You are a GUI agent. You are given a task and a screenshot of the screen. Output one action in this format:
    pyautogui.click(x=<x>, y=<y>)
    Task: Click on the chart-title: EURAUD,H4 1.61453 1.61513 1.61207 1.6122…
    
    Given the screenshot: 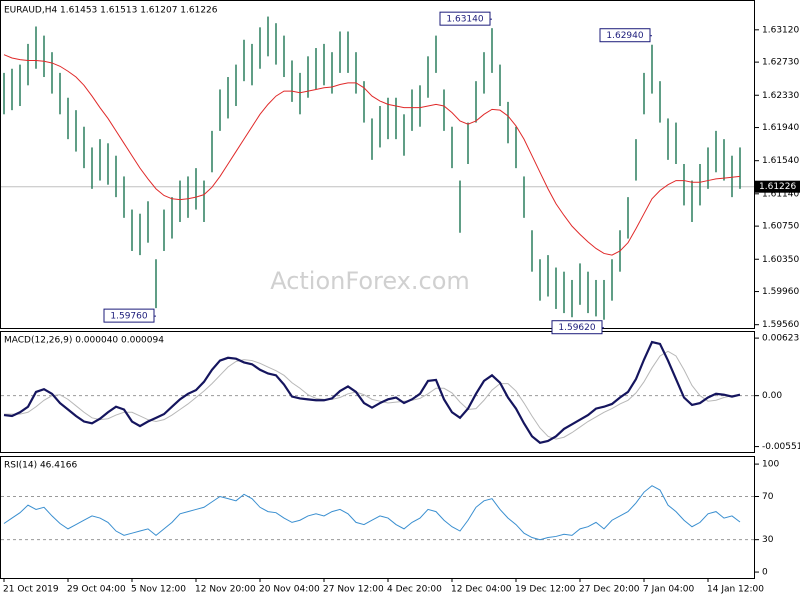 What is the action you would take?
    pyautogui.click(x=111, y=11)
    